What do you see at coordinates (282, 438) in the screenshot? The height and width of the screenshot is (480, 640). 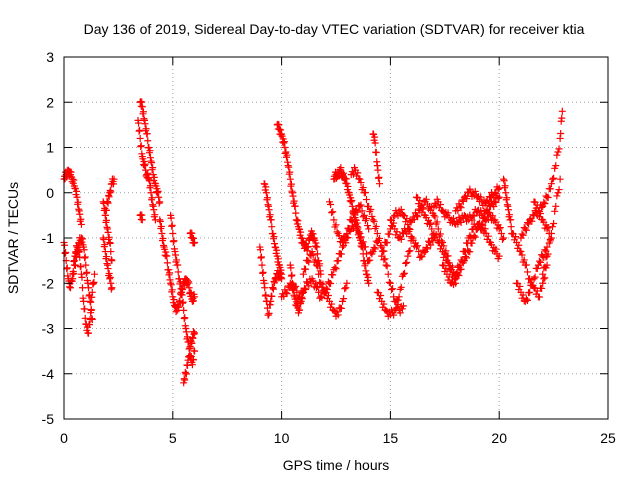 I see `x-tick-label: 10` at bounding box center [282, 438].